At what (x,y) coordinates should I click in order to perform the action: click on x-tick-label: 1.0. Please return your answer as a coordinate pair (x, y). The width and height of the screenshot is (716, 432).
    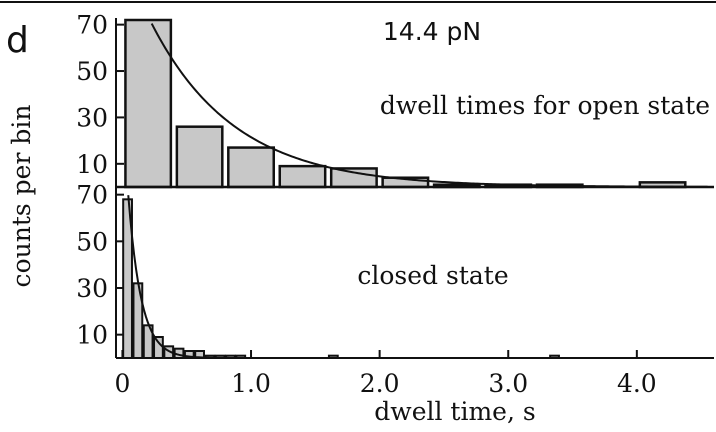
    Looking at the image, I should click on (251, 383).